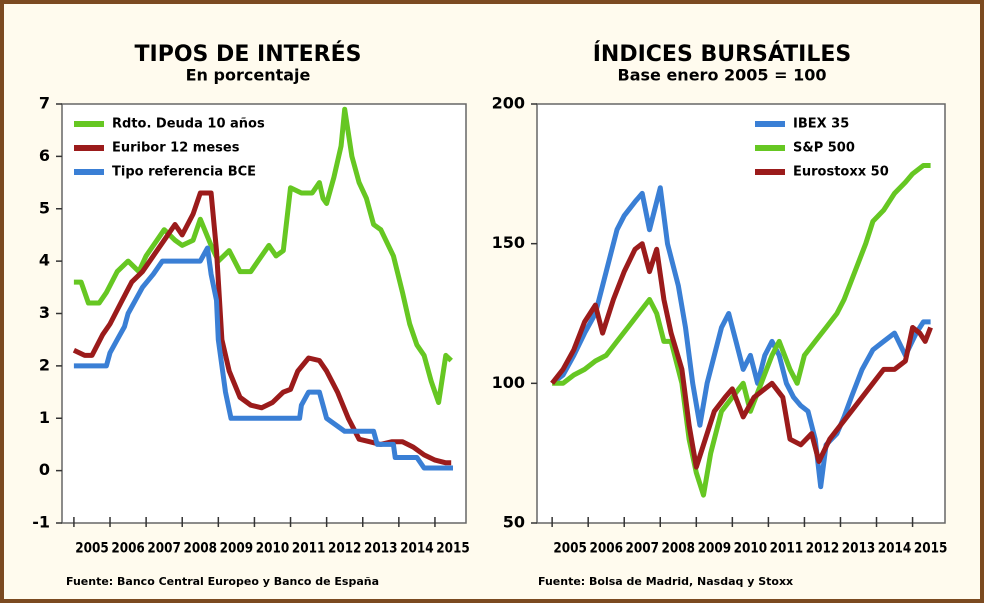 The image size is (984, 607). I want to click on legend-label: Rdto. Deuda 10 años, so click(188, 124).